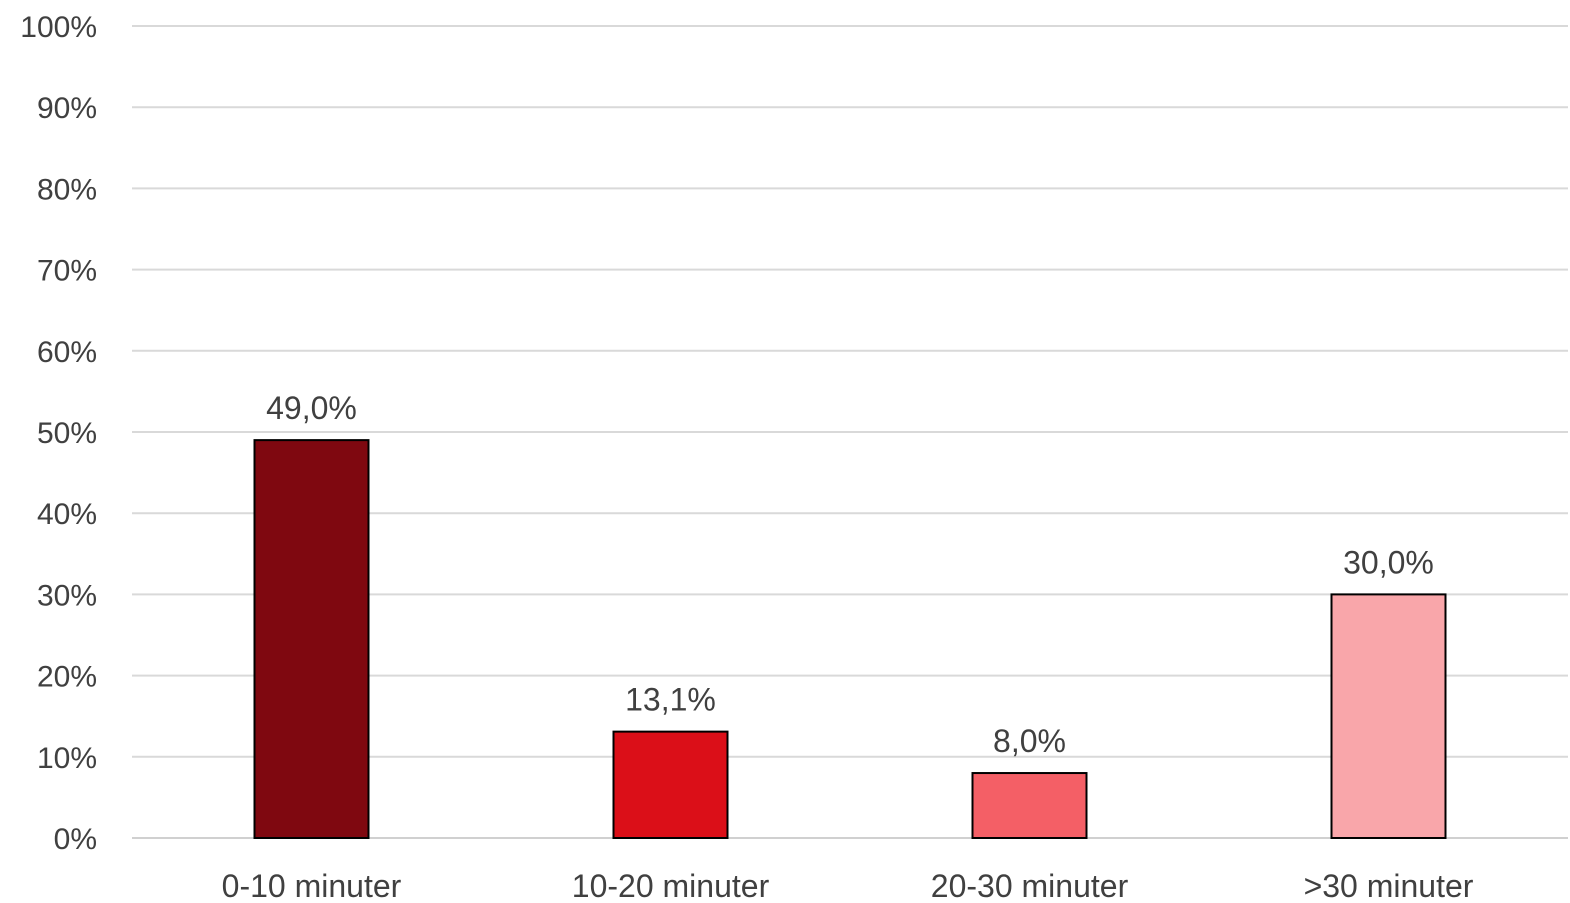 This screenshot has width=1570, height=903. I want to click on x-tick-label-4: >30 minuter, so click(1389, 885).